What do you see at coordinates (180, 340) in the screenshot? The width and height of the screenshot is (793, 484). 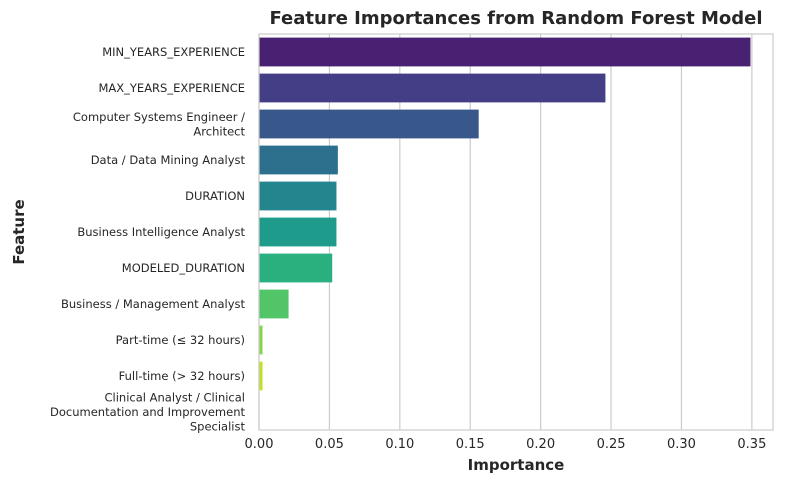 I see `y-category-label: Part-time (≤ 32 hours)` at bounding box center [180, 340].